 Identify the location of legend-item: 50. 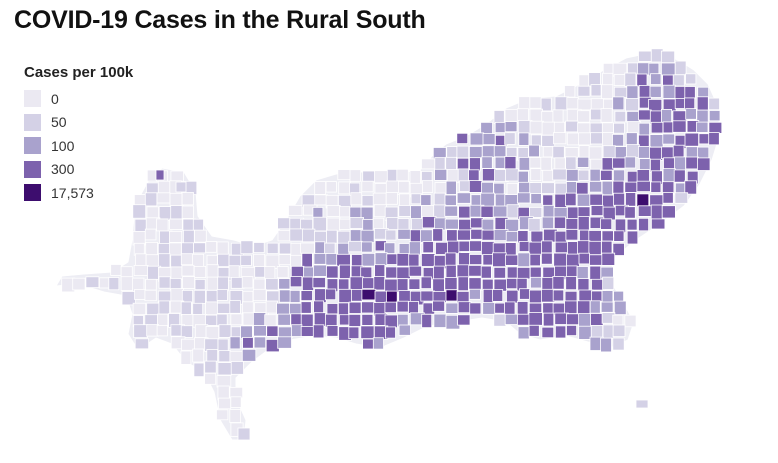
(78, 123).